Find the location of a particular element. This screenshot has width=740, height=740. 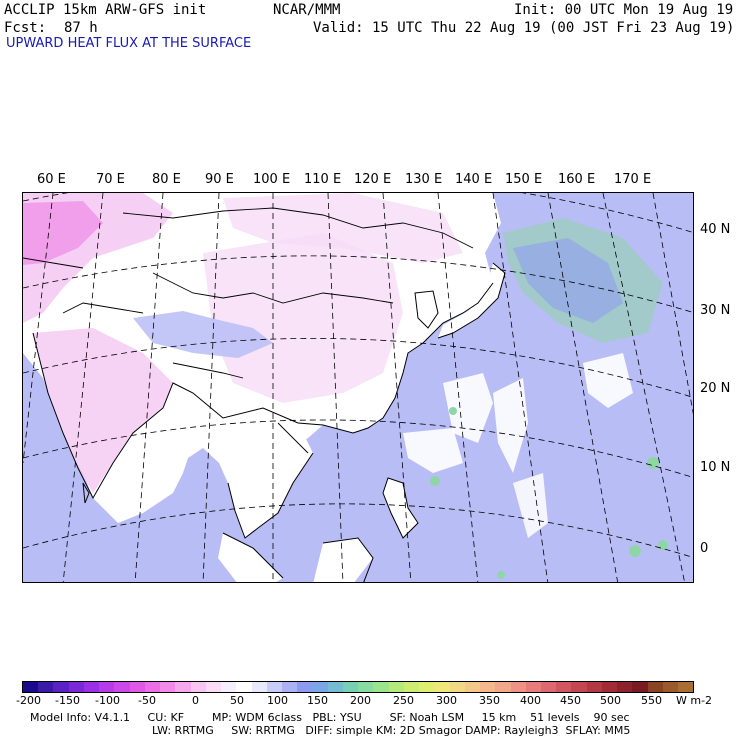

neg-region-magenta is located at coordinates (63, 233).